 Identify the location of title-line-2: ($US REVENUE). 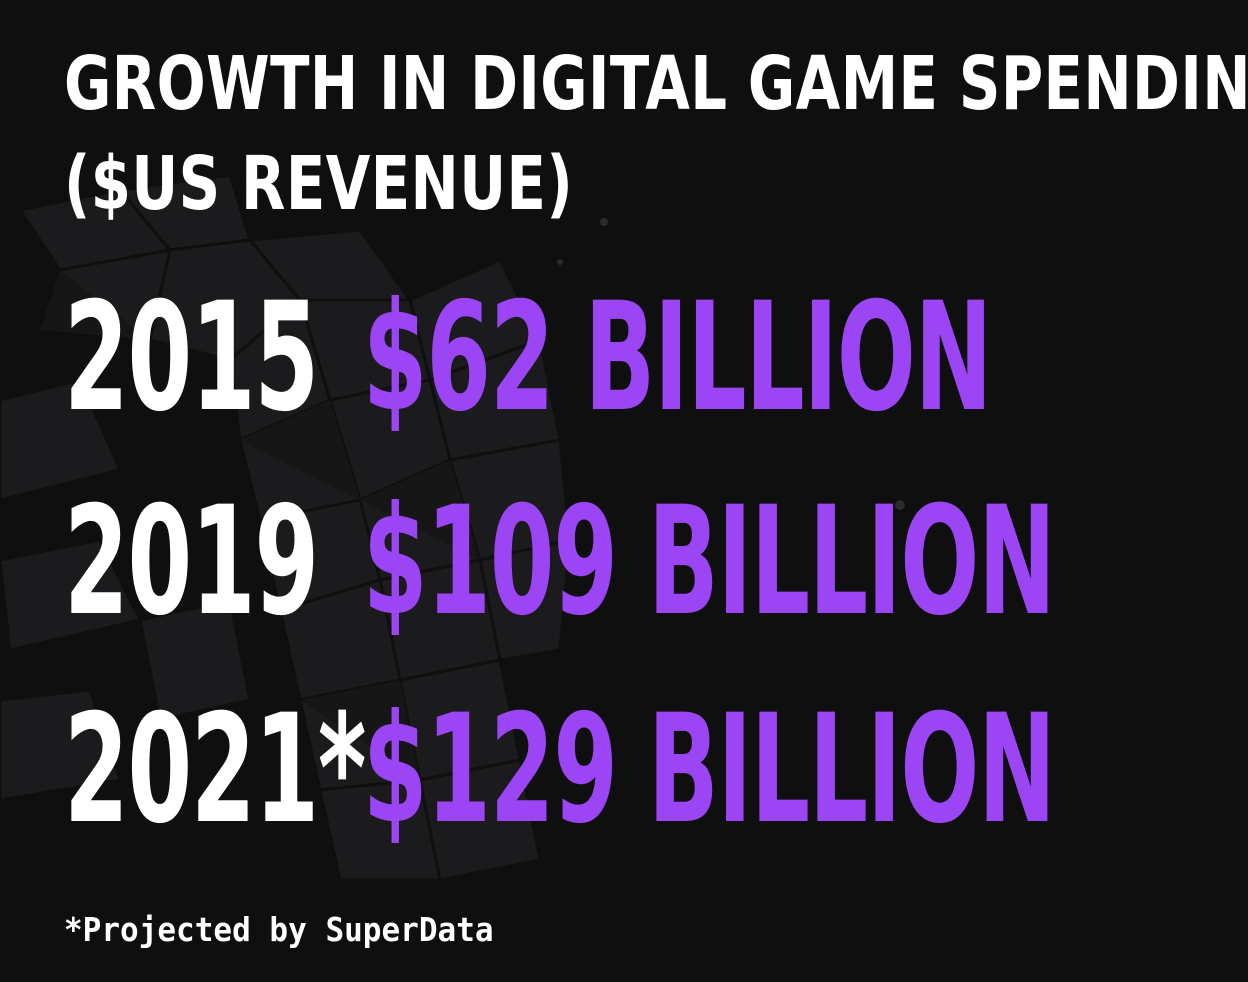
(319, 184).